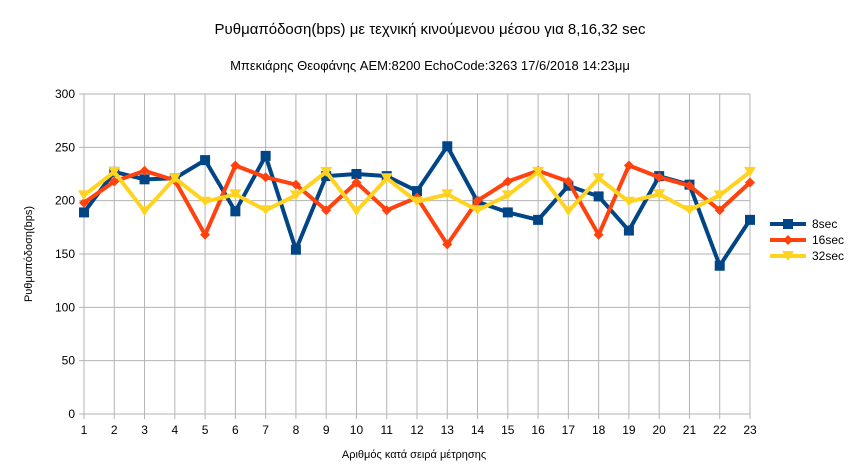 This screenshot has height=469, width=859. What do you see at coordinates (84, 430) in the screenshot?
I see `x-tick-label: 1` at bounding box center [84, 430].